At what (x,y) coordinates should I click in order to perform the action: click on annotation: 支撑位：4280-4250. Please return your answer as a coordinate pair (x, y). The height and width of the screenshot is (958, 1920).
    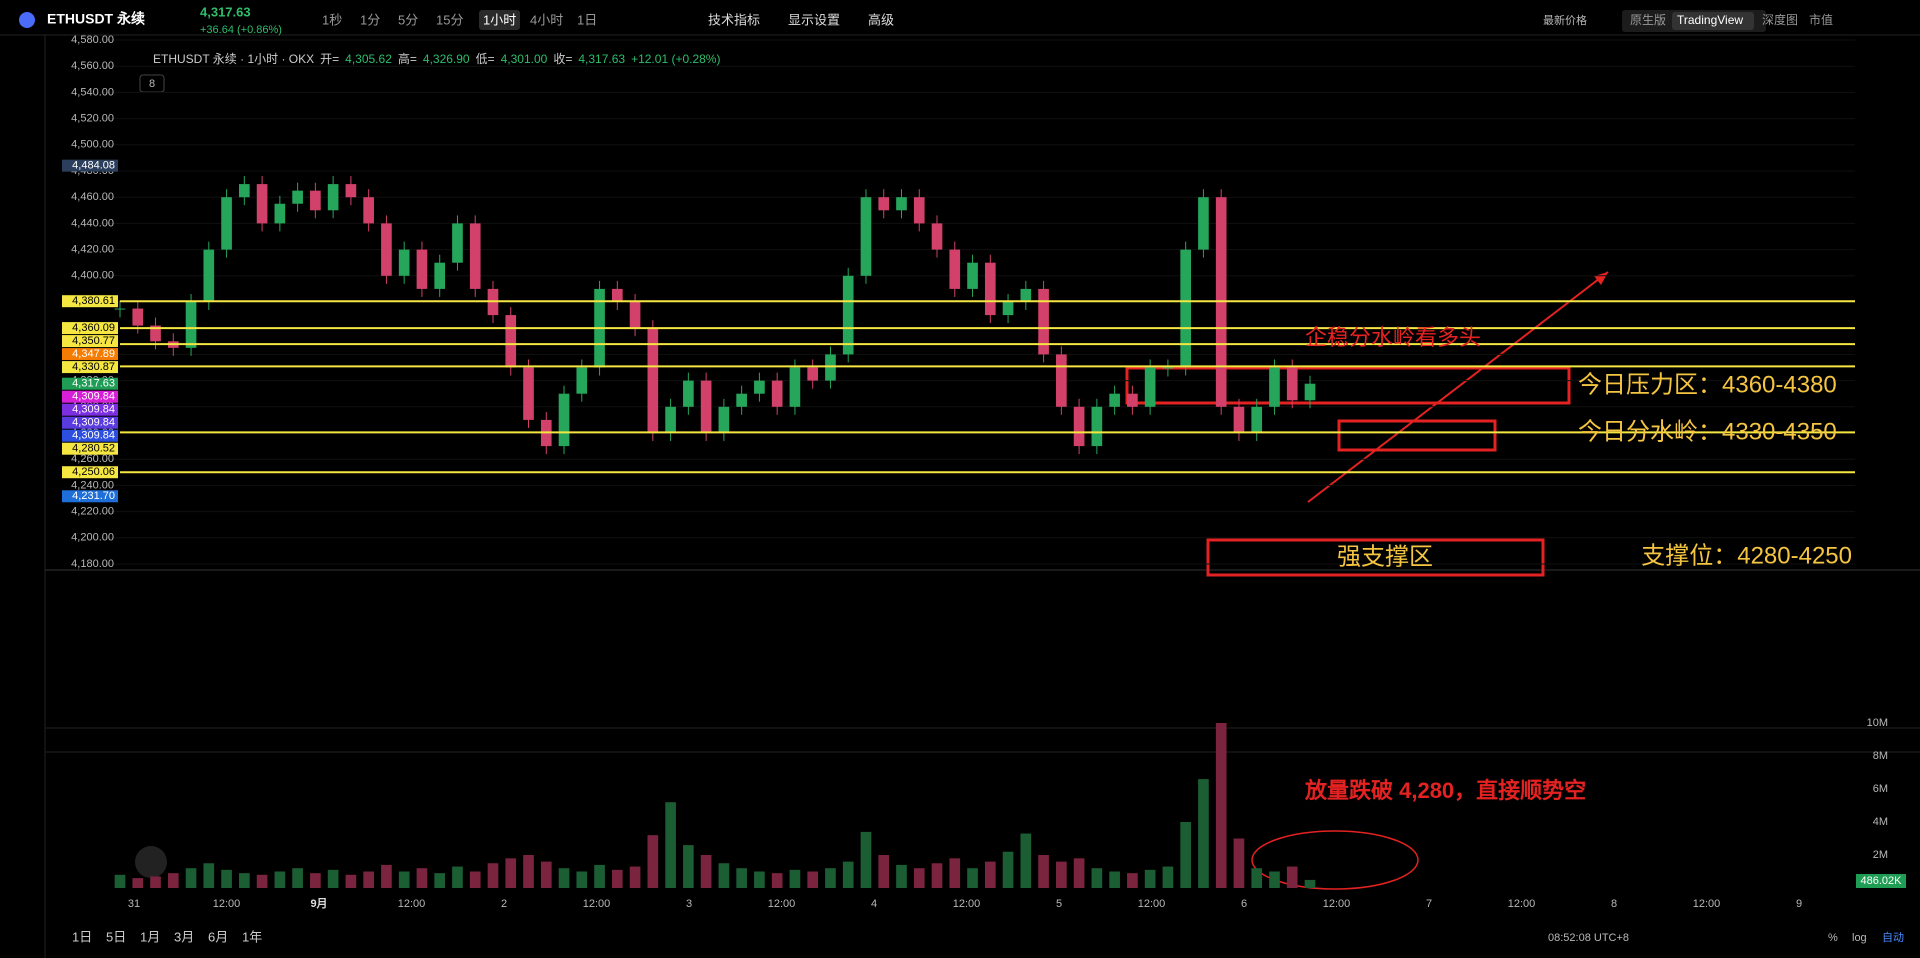
    Looking at the image, I should click on (1746, 555).